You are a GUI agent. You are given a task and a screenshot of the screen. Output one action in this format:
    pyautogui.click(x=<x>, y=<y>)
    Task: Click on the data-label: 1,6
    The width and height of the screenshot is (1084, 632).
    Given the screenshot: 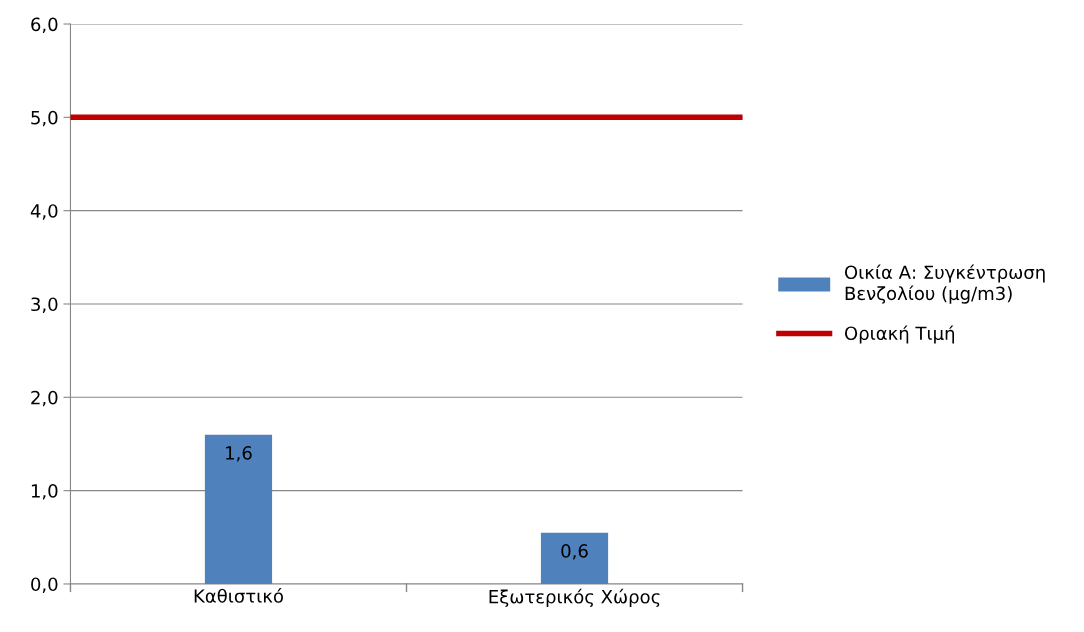 What is the action you would take?
    pyautogui.click(x=239, y=454)
    